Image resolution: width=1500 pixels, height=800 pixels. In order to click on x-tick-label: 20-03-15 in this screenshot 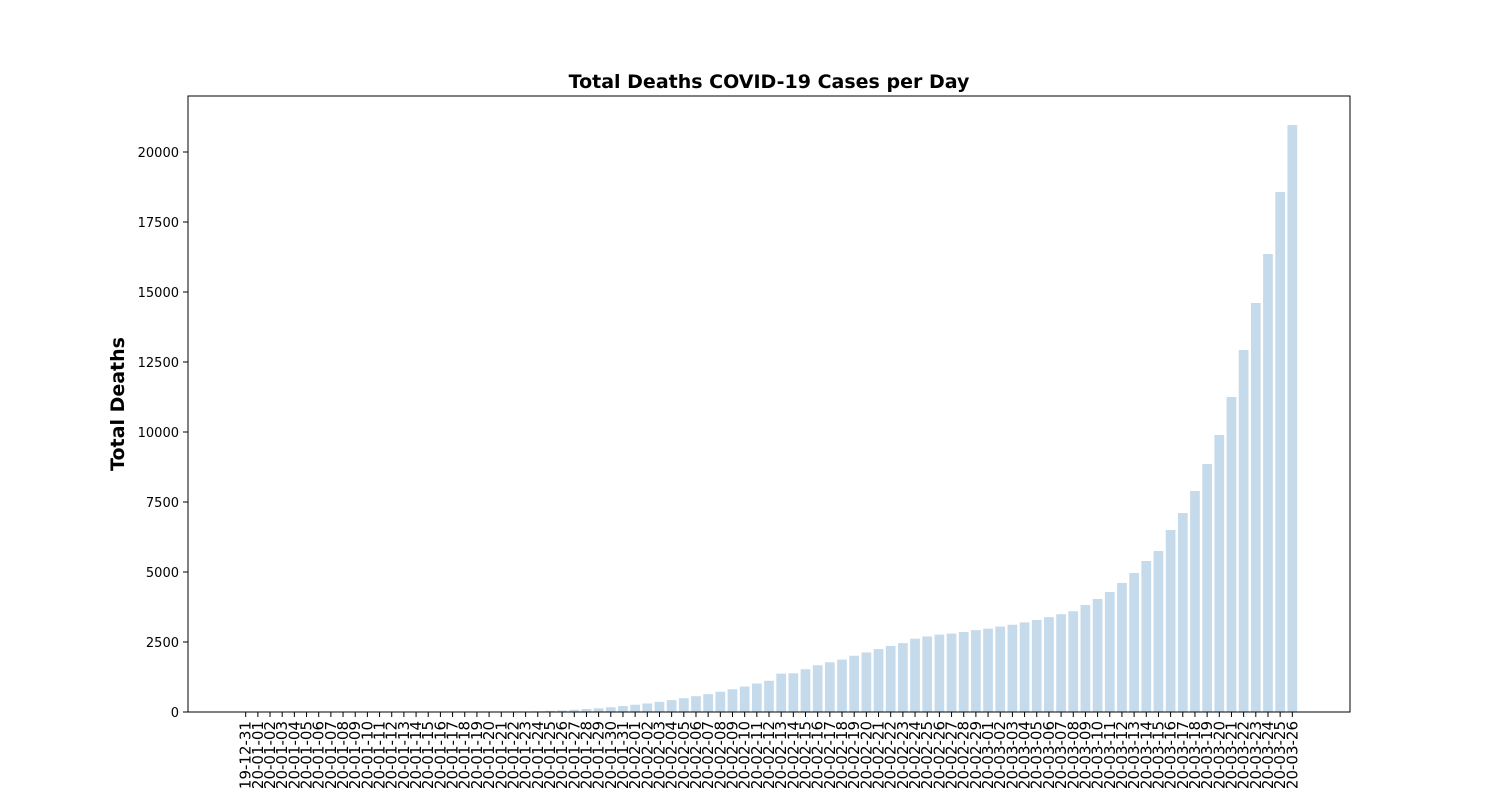, I will do `click(1158, 755)`.